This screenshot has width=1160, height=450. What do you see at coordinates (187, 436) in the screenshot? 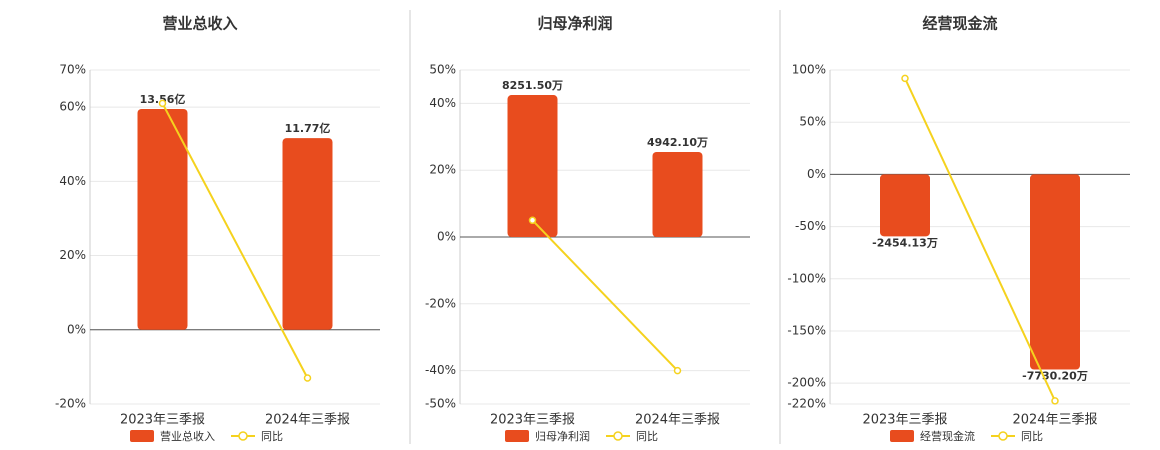
I see `legend-label: 营业总收入` at bounding box center [187, 436].